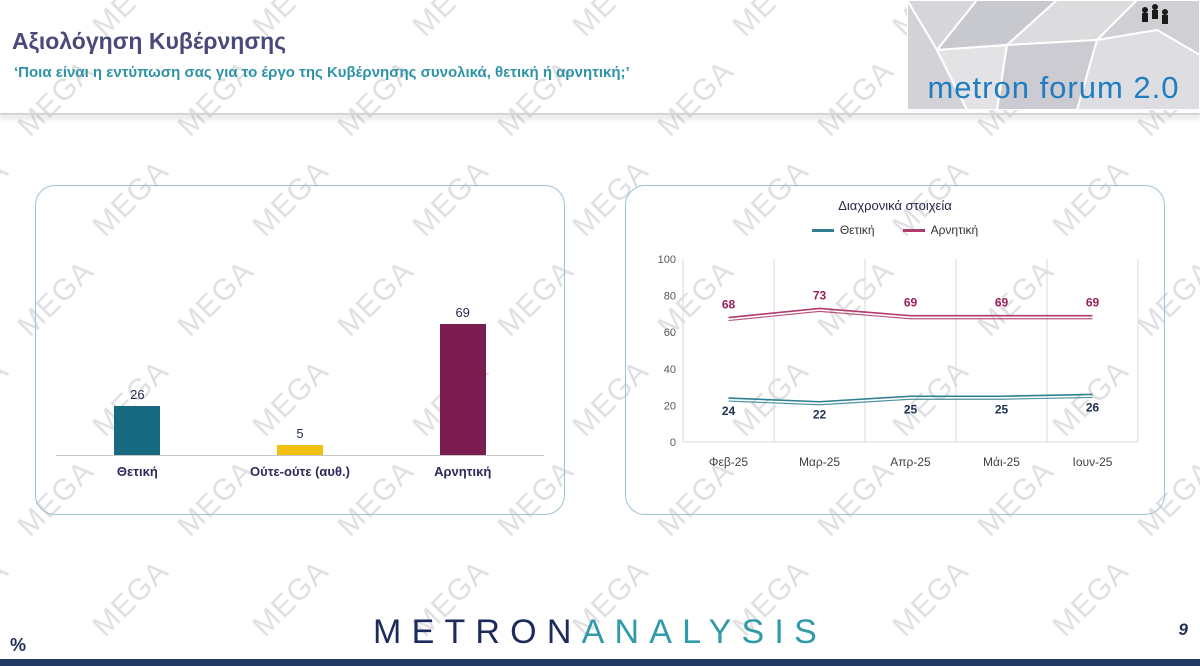 The width and height of the screenshot is (1200, 666). I want to click on line-series-shadow-Αρνητική, so click(909, 316).